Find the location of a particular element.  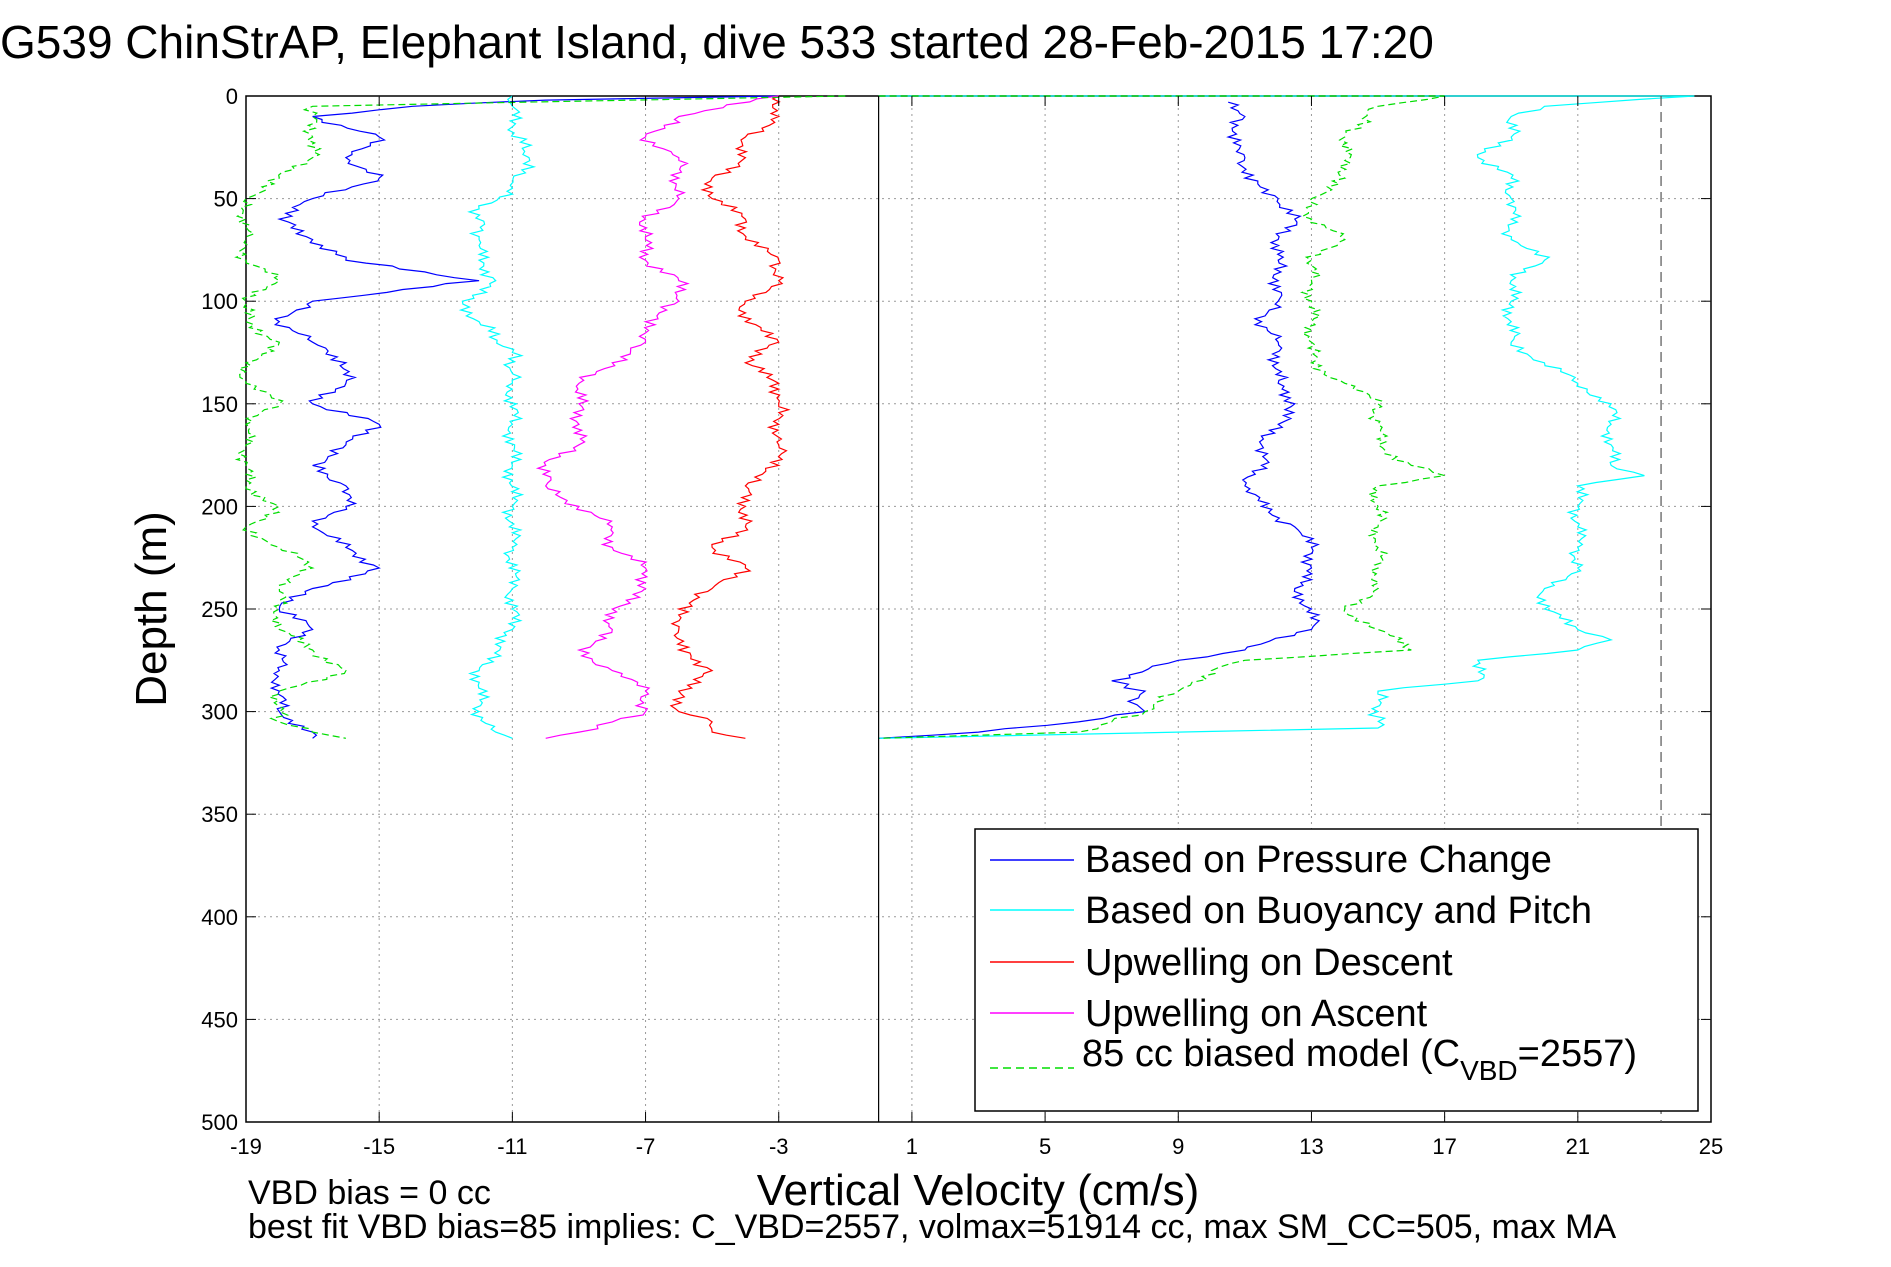

x-tick-label: 17 is located at coordinates (1444, 1146).